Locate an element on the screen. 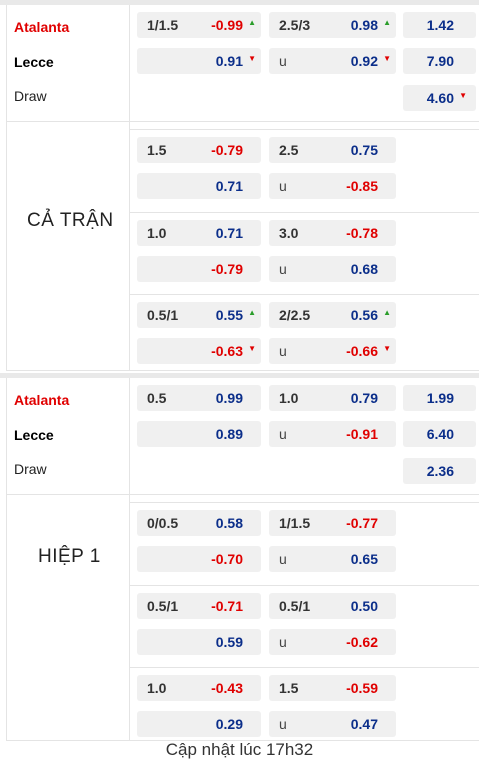  odds-away-win: 6.40 is located at coordinates (439, 434).